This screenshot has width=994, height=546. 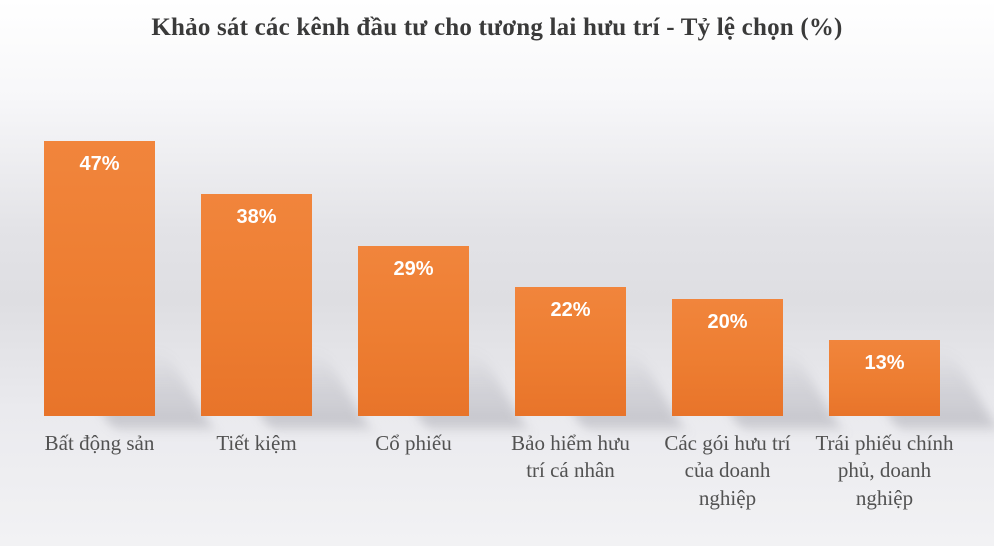 I want to click on bar: 20%, so click(x=727, y=357).